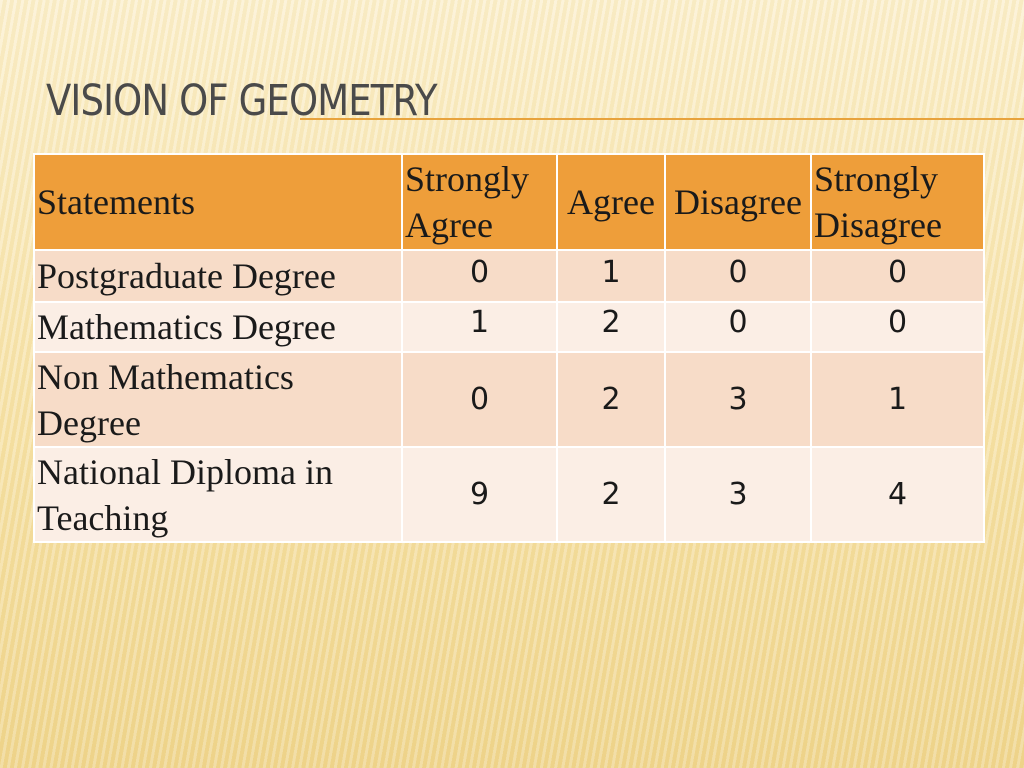  Describe the element at coordinates (897, 494) in the screenshot. I see `cell-strongly-disagree: 4` at that location.